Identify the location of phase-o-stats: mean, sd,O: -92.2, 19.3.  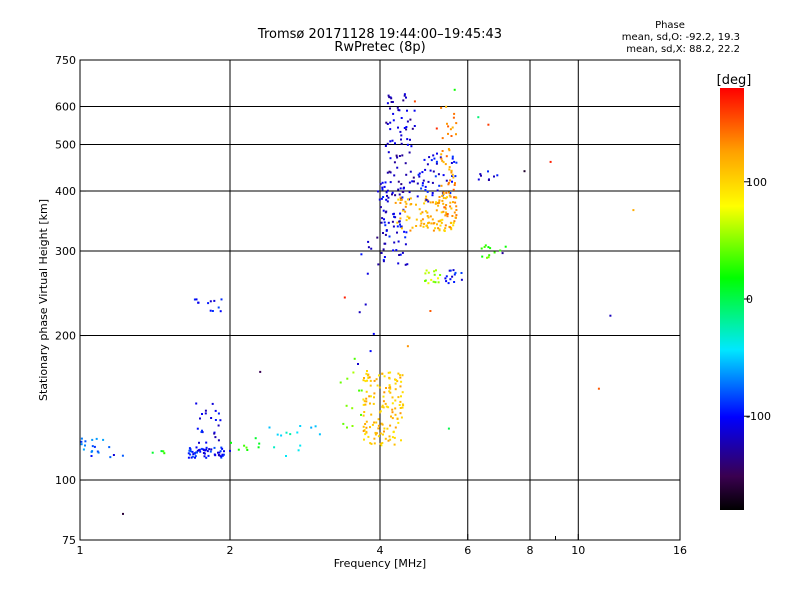
(680, 37).